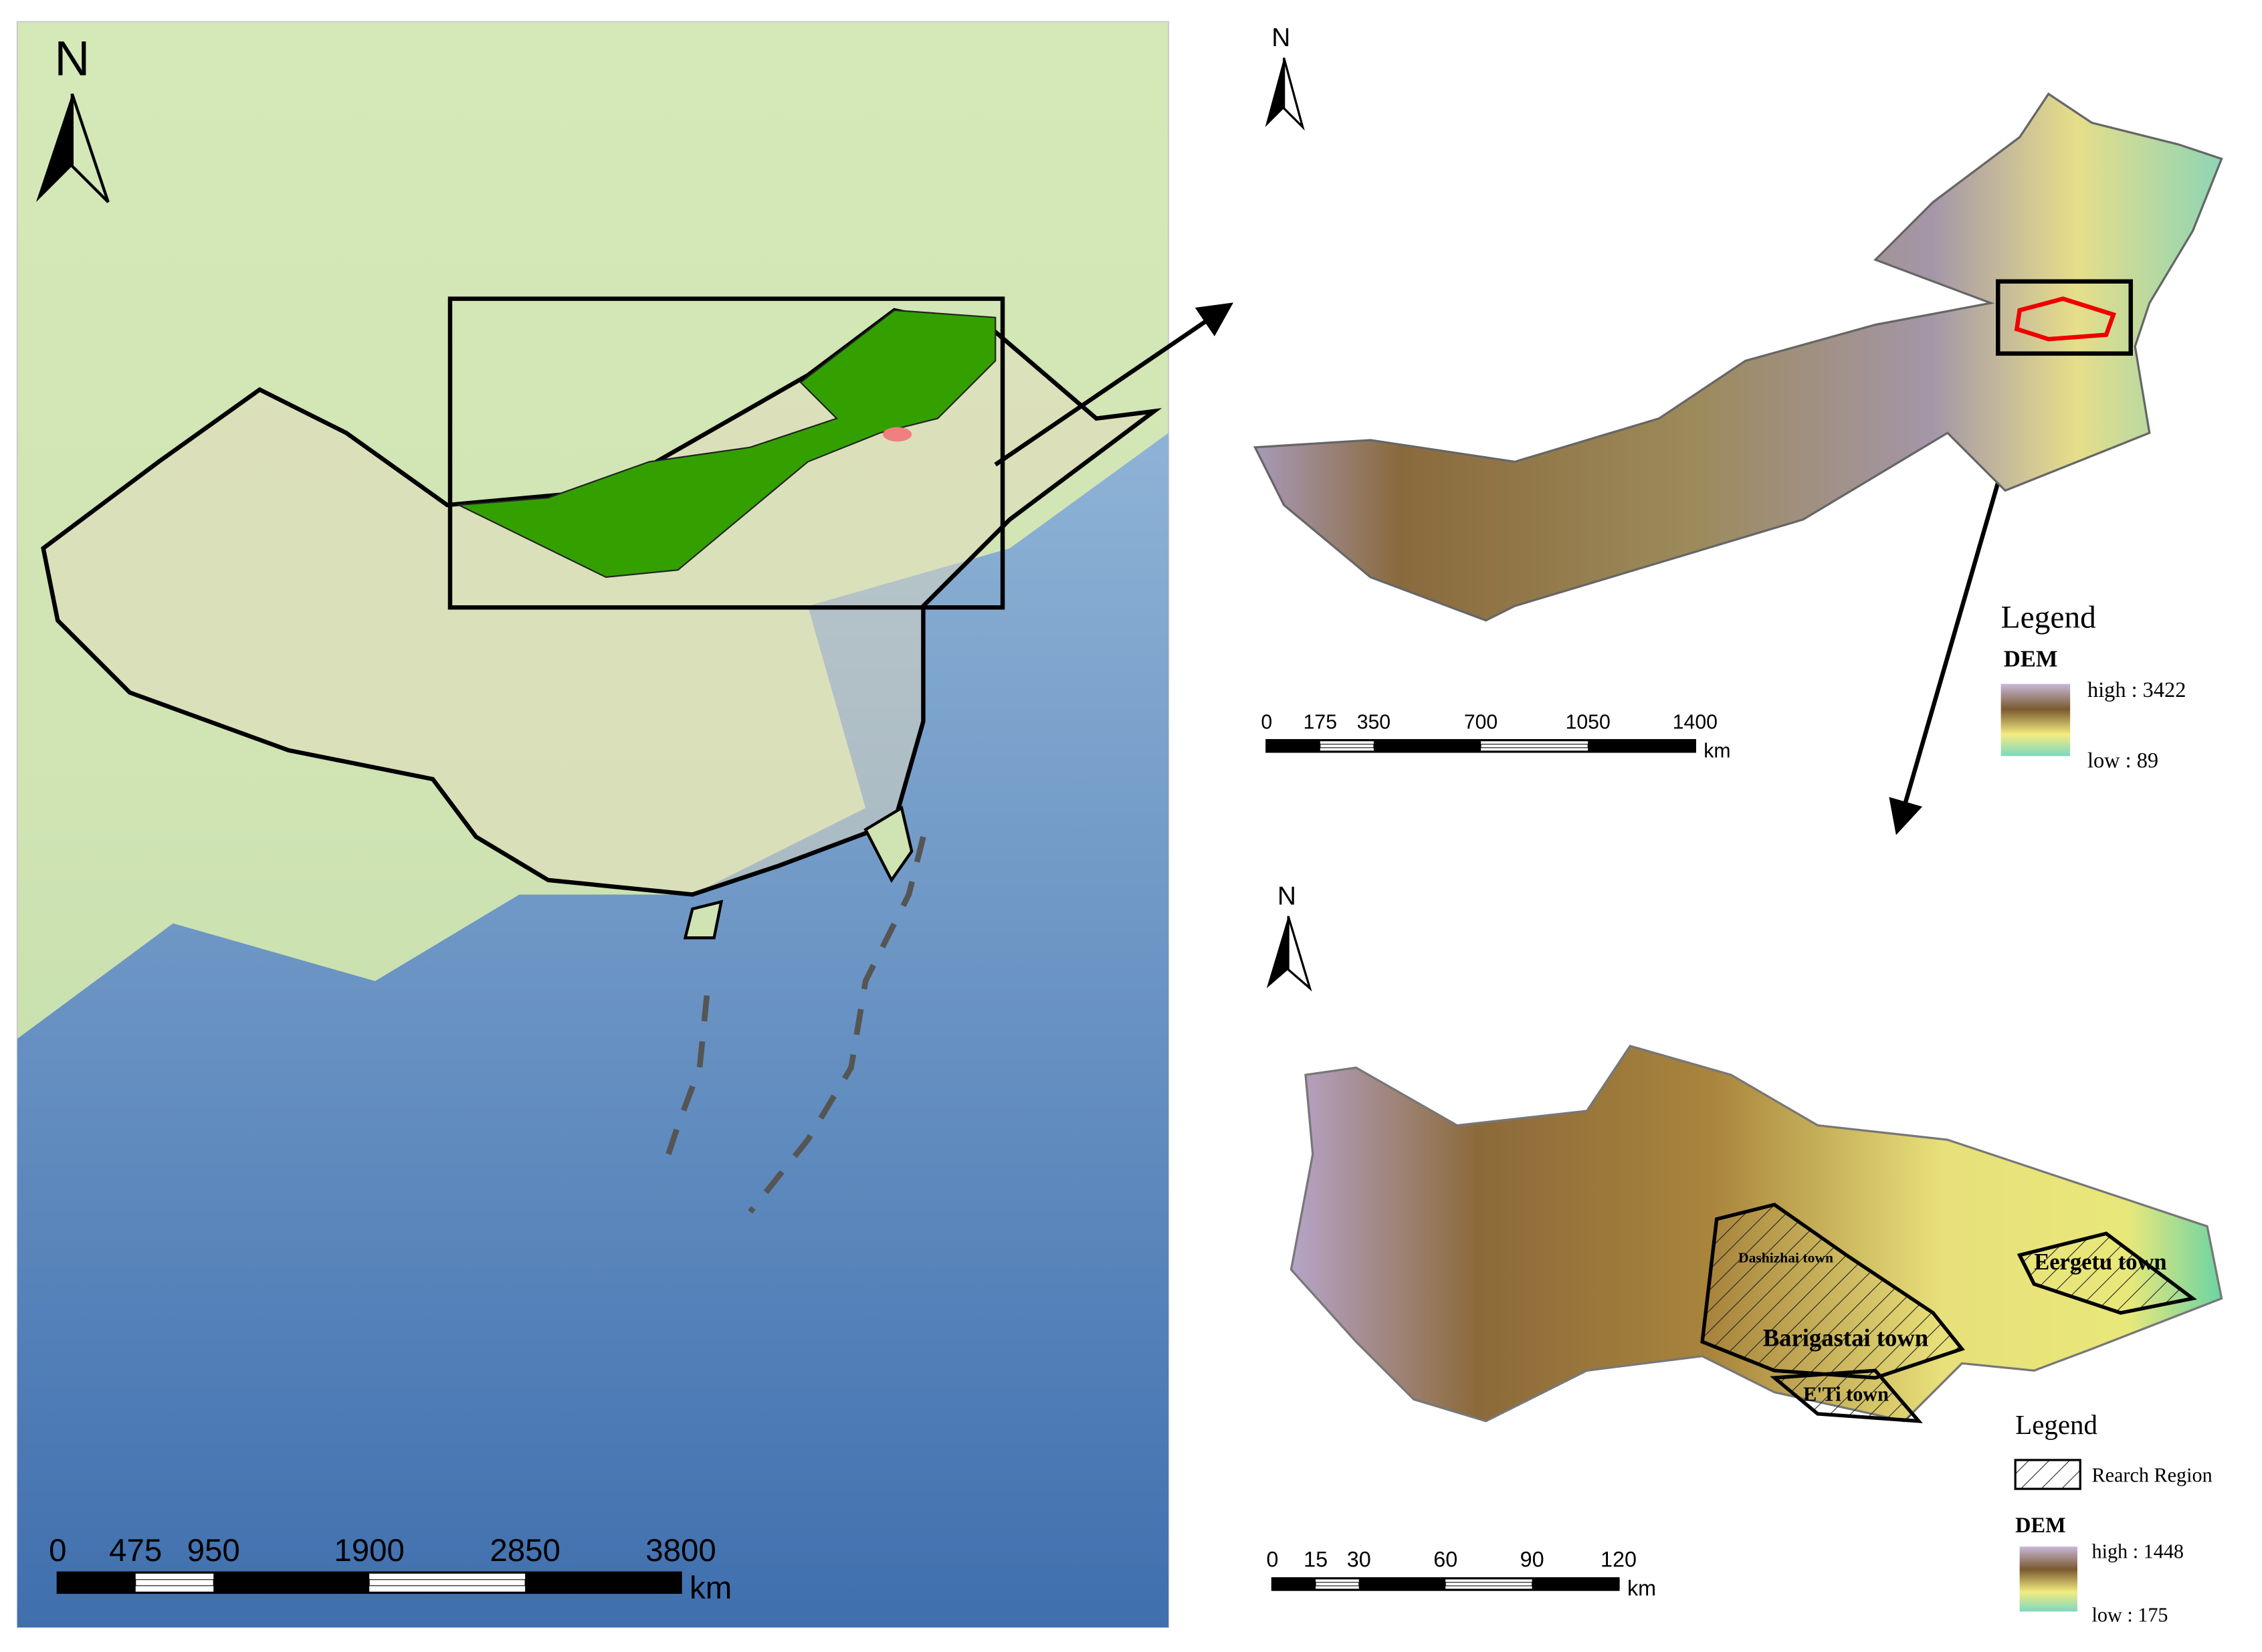  Describe the element at coordinates (2047, 1474) in the screenshot. I see `legend-hatch-swatch` at that location.